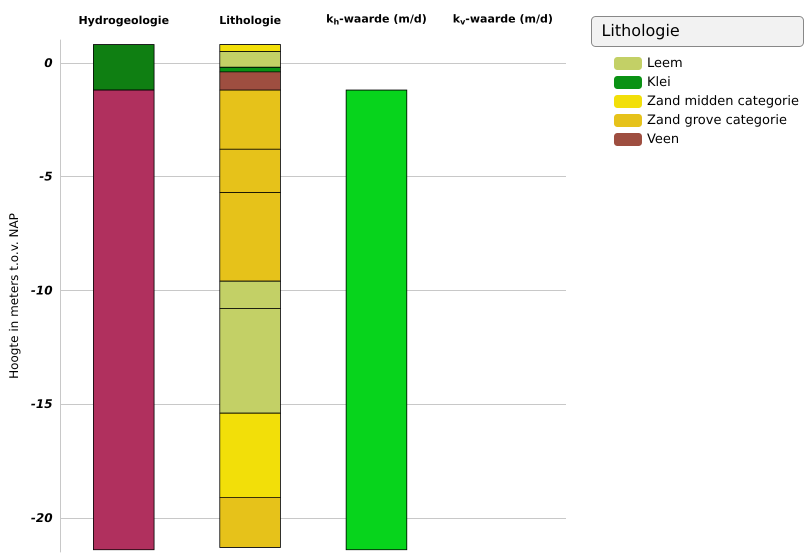  I want to click on legend-label: Klei, so click(658, 82).